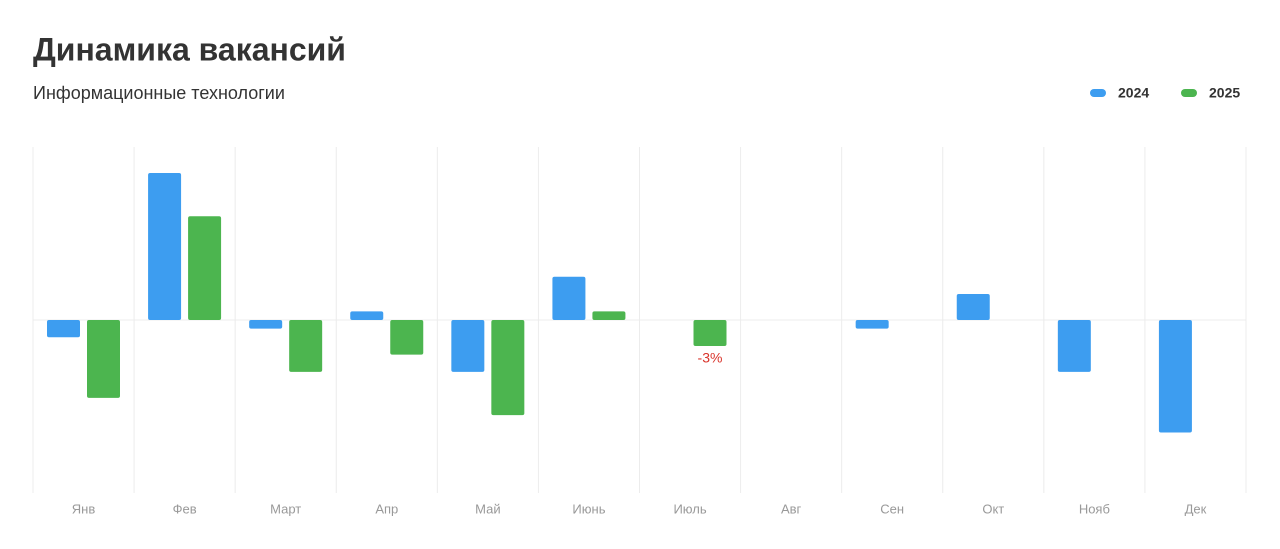  Describe the element at coordinates (285, 508) in the screenshot. I see `x-tick-label: Март` at that location.